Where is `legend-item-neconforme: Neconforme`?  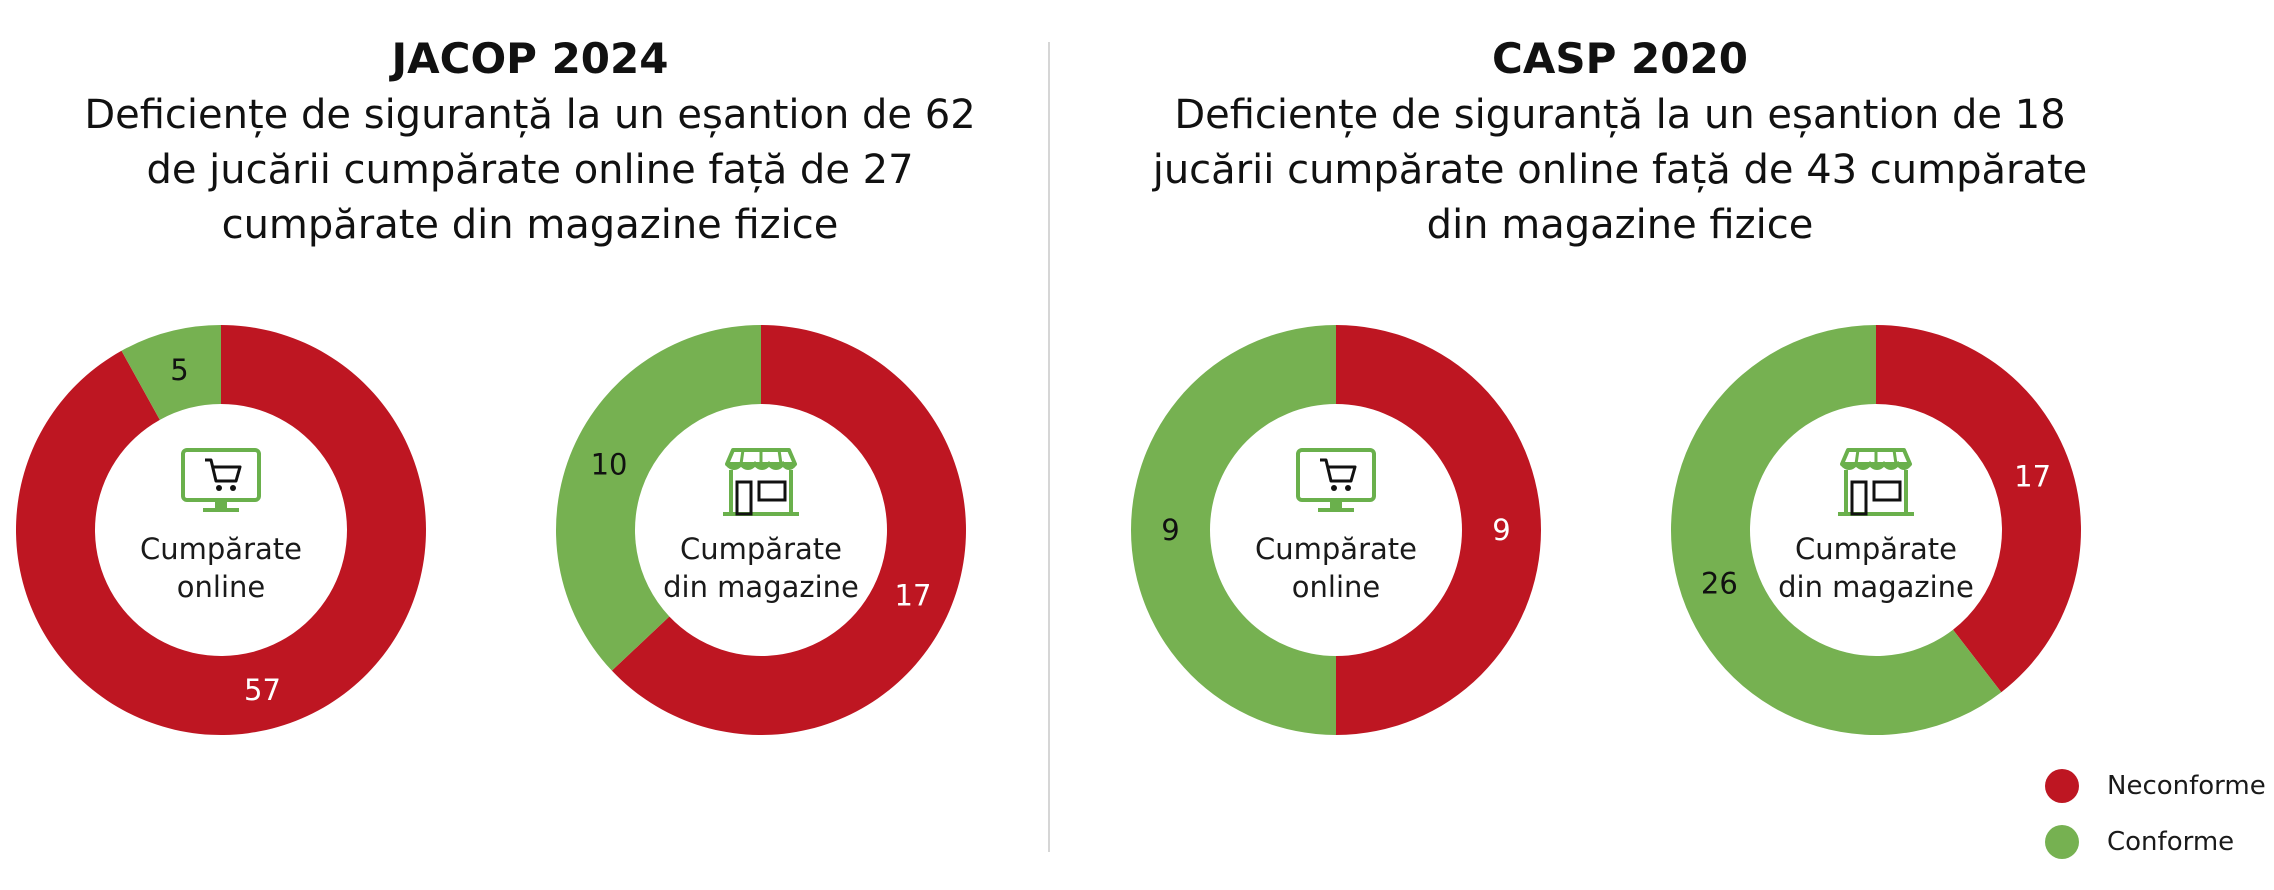
legend-item-neconforme: Neconforme is located at coordinates (2155, 786).